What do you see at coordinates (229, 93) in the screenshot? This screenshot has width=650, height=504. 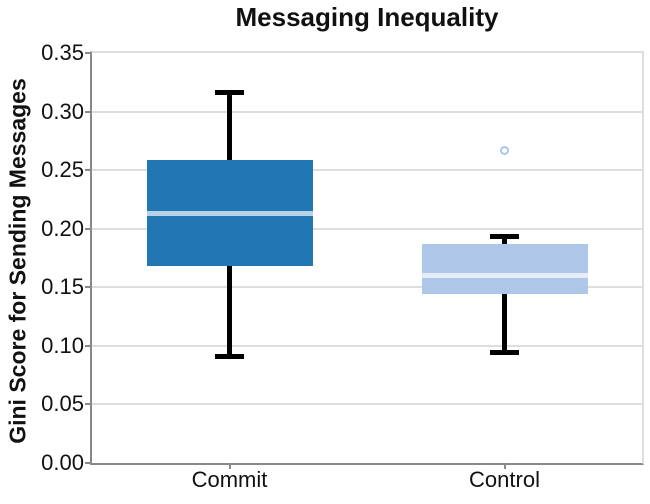 I see `whisker-cap-upper-commit` at bounding box center [229, 93].